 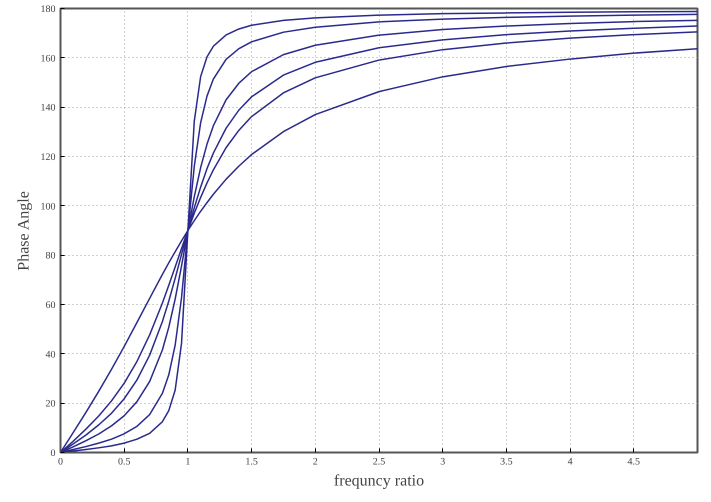 I want to click on y-tick-label: 80, so click(x=51, y=256).